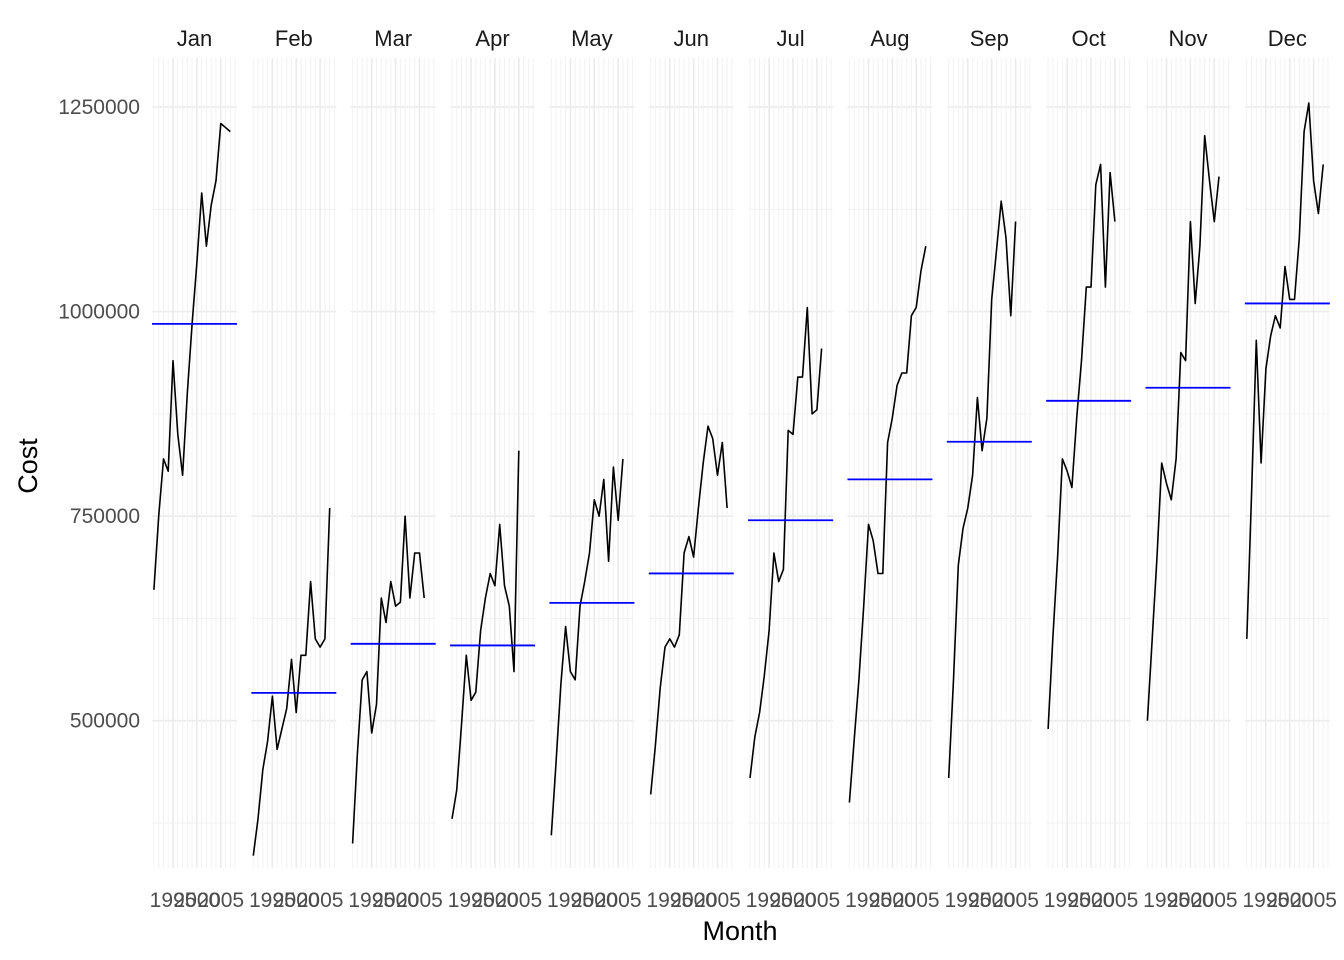  Describe the element at coordinates (739, 931) in the screenshot. I see `x-axis-title: Month` at that location.